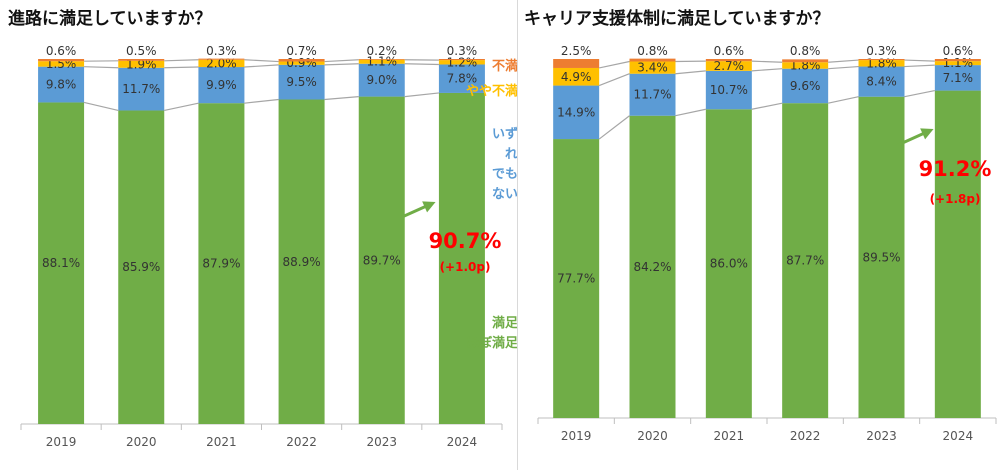  I want to click on data-label-2021-3: 2.0%, so click(221, 63).